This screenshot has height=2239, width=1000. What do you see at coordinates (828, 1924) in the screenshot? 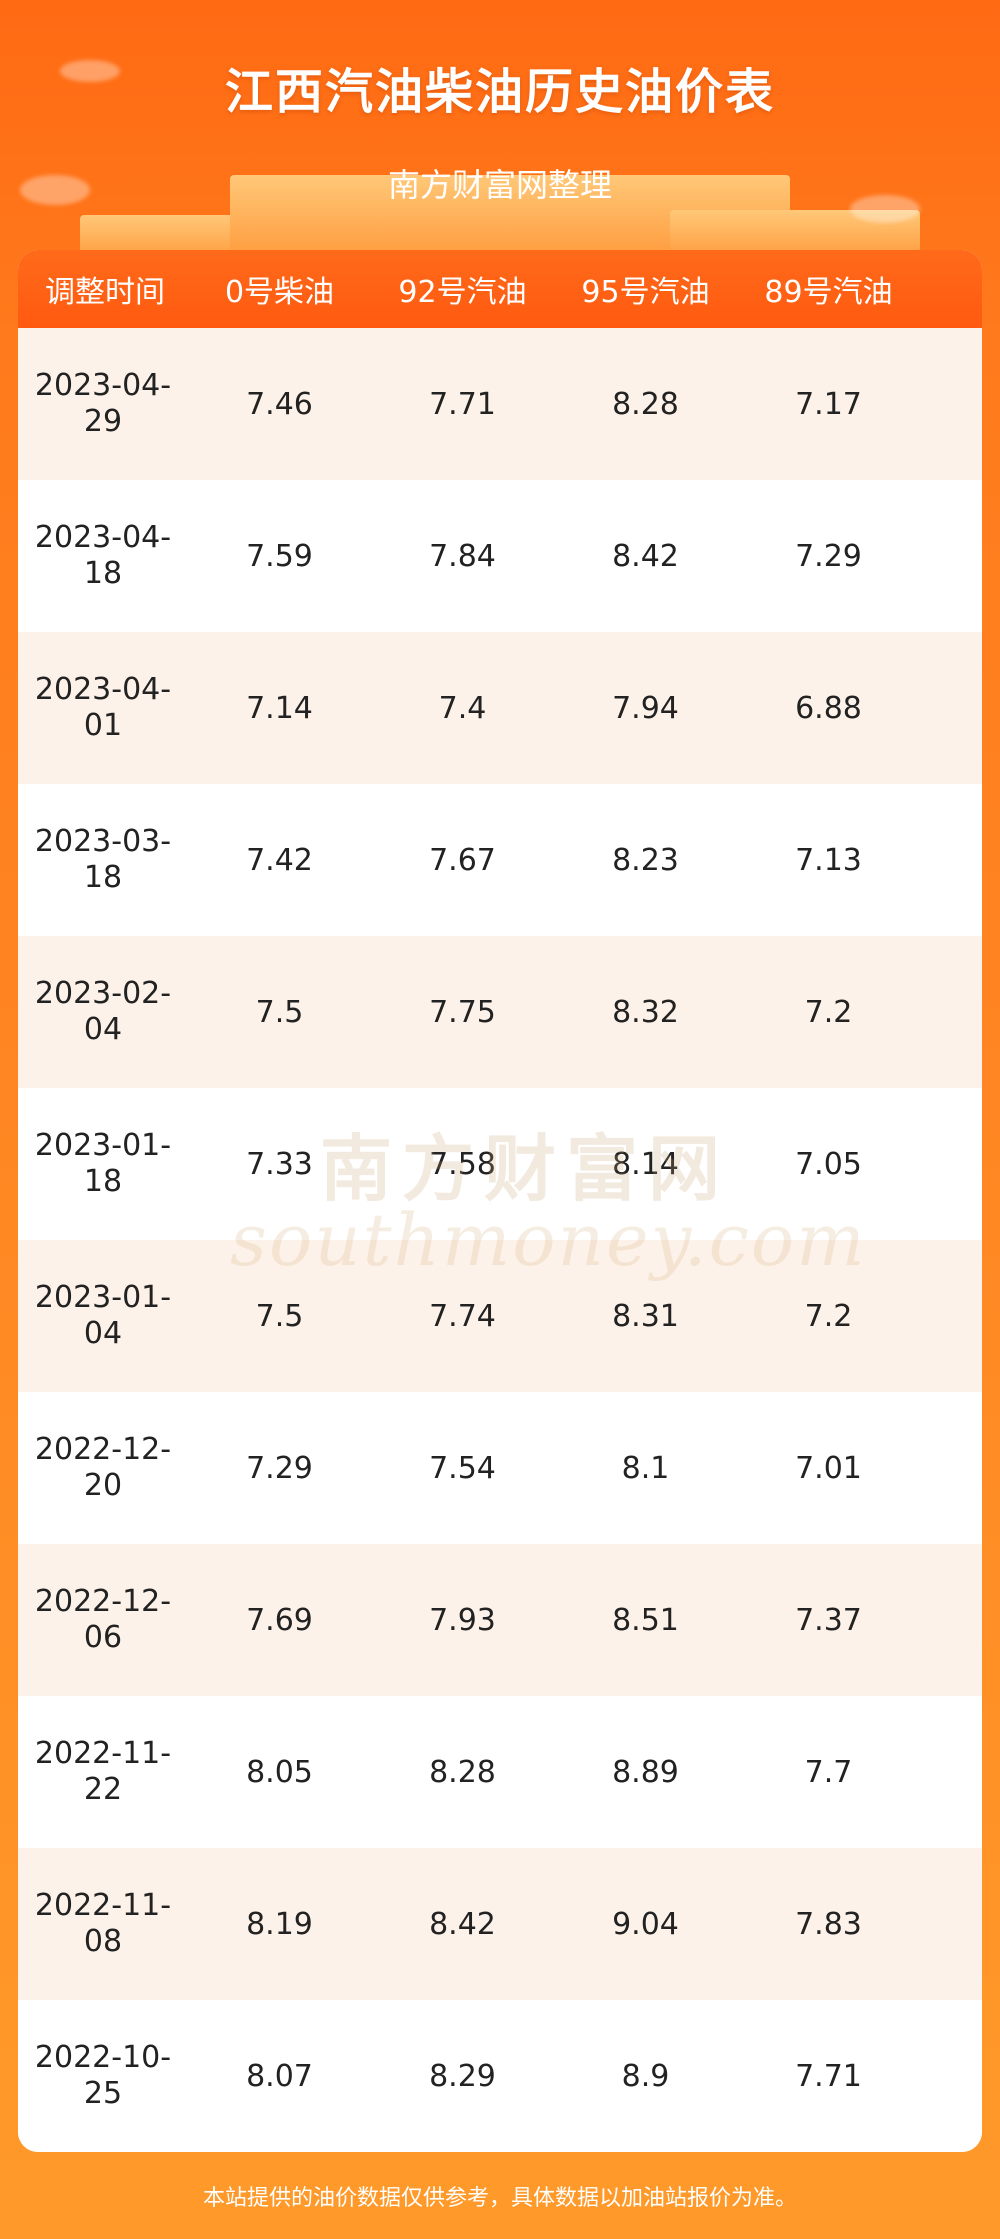
I see `cell-gas89: 7.83` at bounding box center [828, 1924].